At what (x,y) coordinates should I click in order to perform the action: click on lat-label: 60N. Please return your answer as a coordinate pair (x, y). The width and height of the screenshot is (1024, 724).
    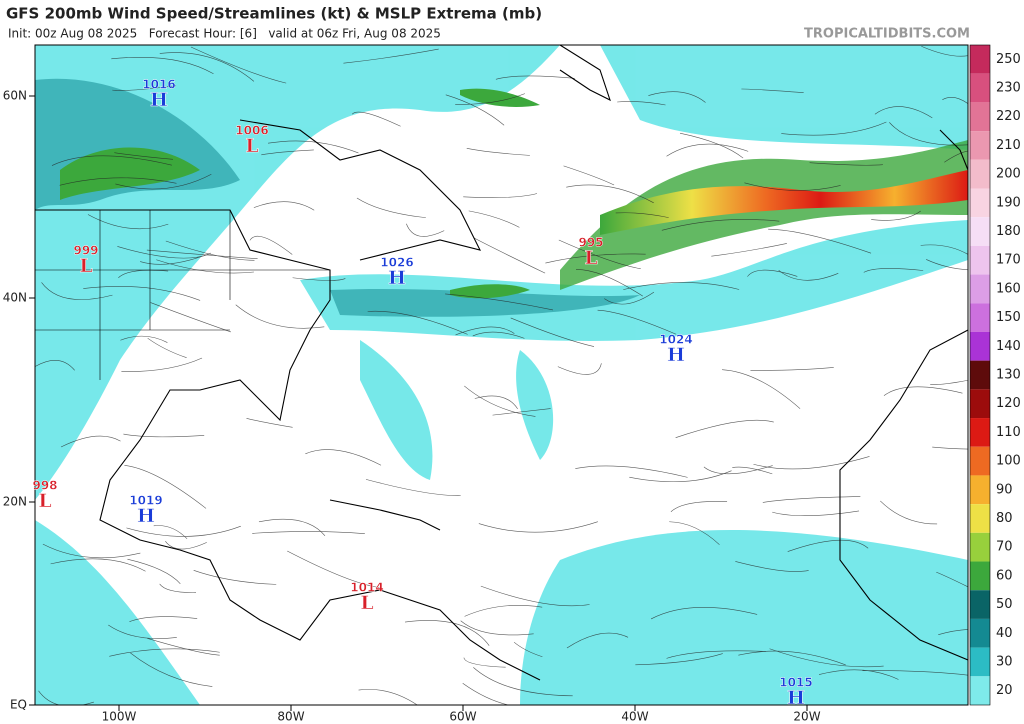
    Looking at the image, I should click on (15, 96).